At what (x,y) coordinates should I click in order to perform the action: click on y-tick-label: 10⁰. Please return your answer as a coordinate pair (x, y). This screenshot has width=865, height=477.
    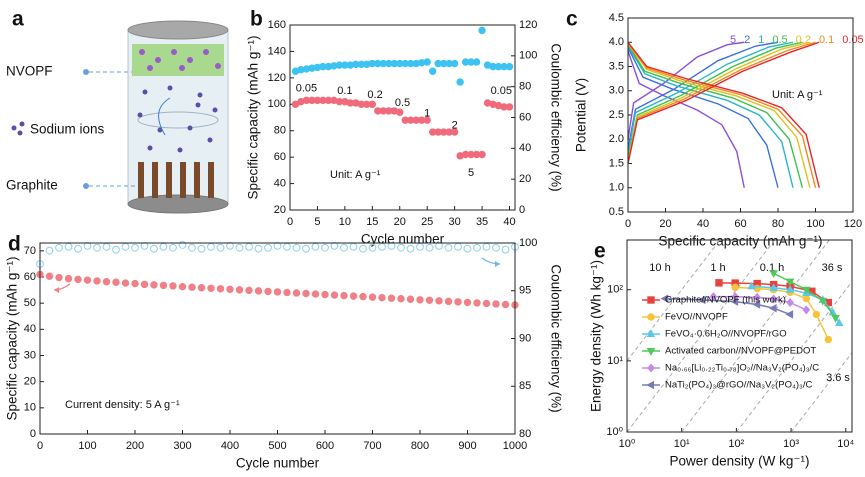
    Looking at the image, I should click on (614, 432).